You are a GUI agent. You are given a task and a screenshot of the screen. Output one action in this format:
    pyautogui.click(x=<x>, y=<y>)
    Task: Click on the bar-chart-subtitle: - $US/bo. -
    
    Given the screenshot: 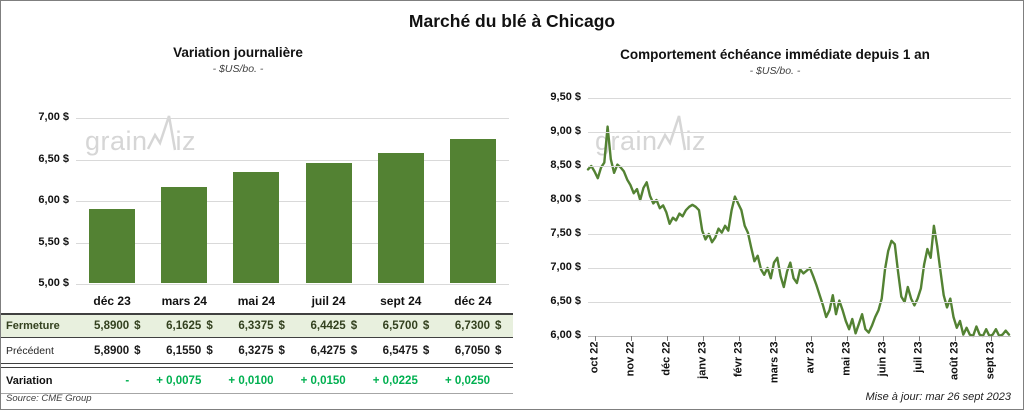 What is the action you would take?
    pyautogui.click(x=238, y=69)
    